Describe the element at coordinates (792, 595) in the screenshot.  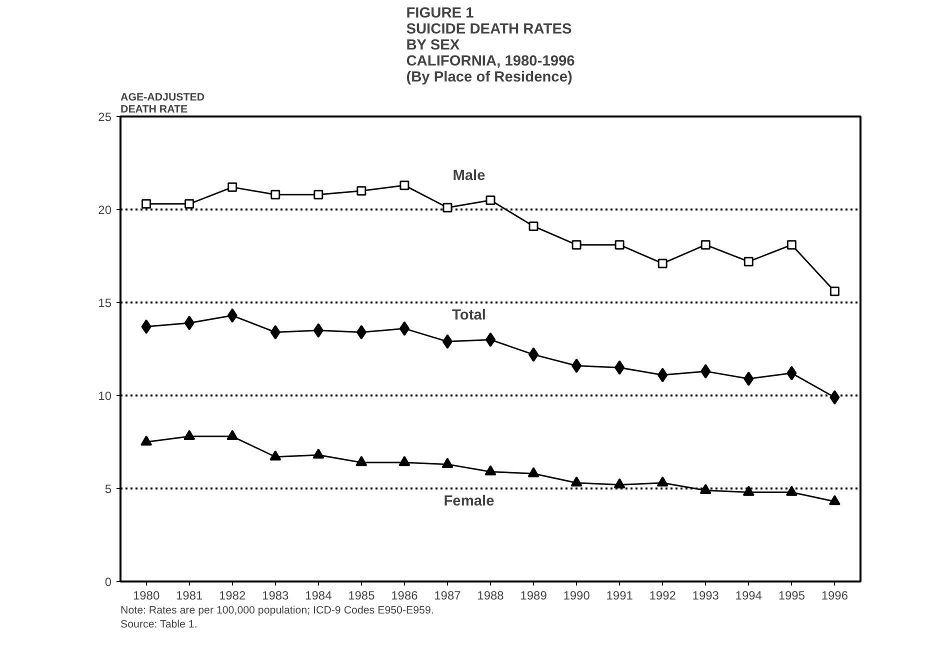
I see `x-tick-label: 1995` at that location.